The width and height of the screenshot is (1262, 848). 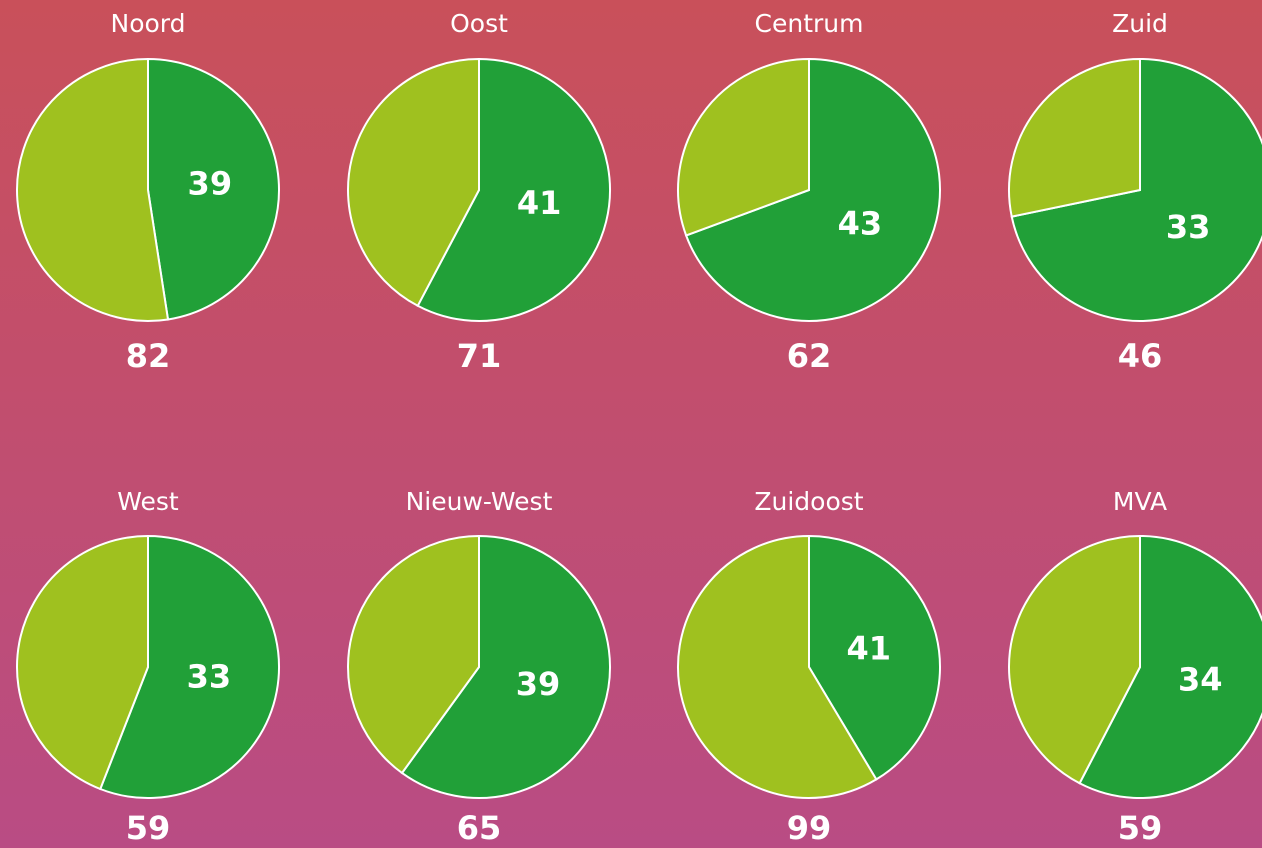 What do you see at coordinates (1140, 23) in the screenshot?
I see `pie-title: Zuid` at bounding box center [1140, 23].